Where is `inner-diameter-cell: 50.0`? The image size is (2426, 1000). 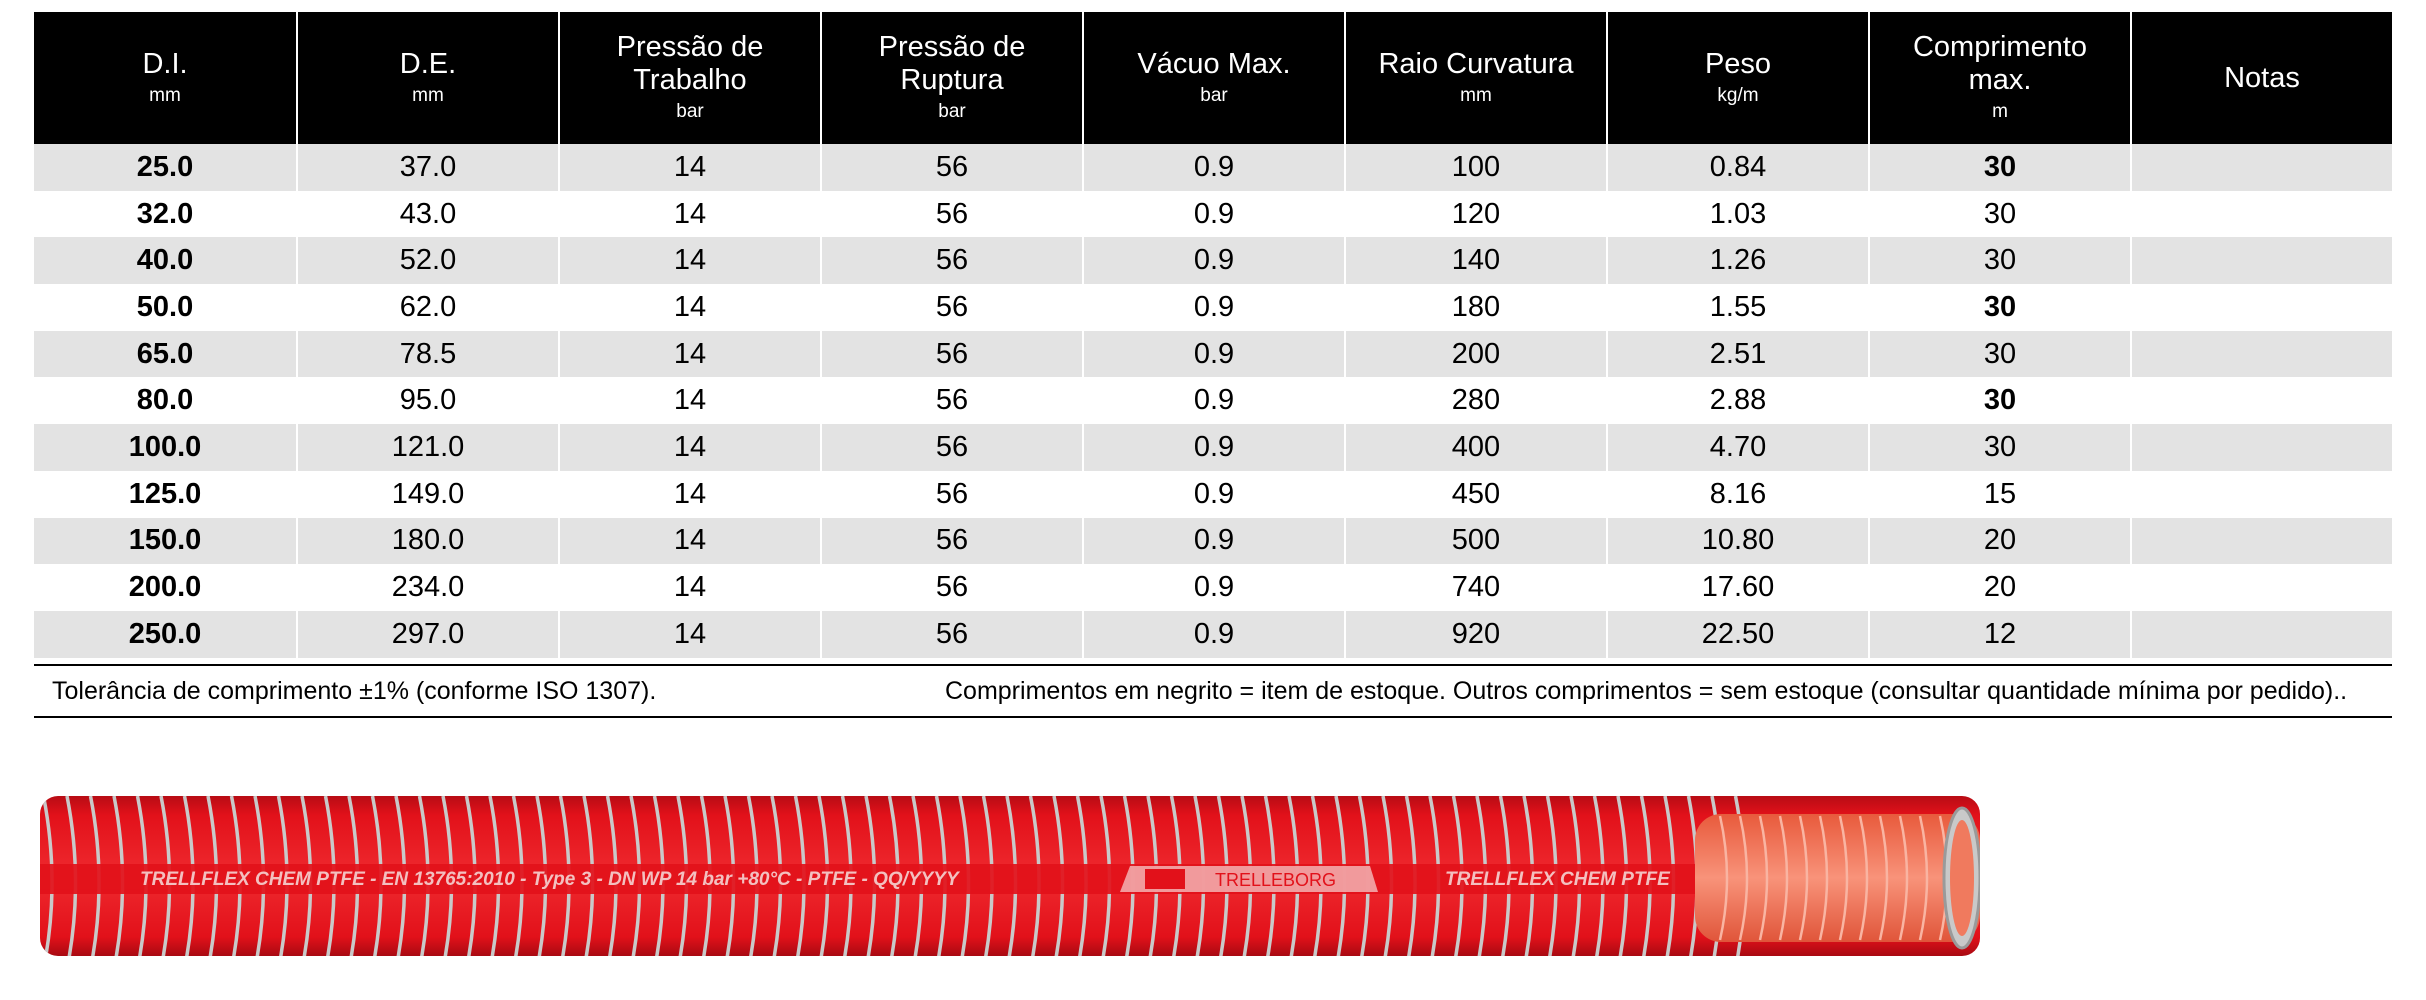 inner-diameter-cell: 50.0 is located at coordinates (165, 307).